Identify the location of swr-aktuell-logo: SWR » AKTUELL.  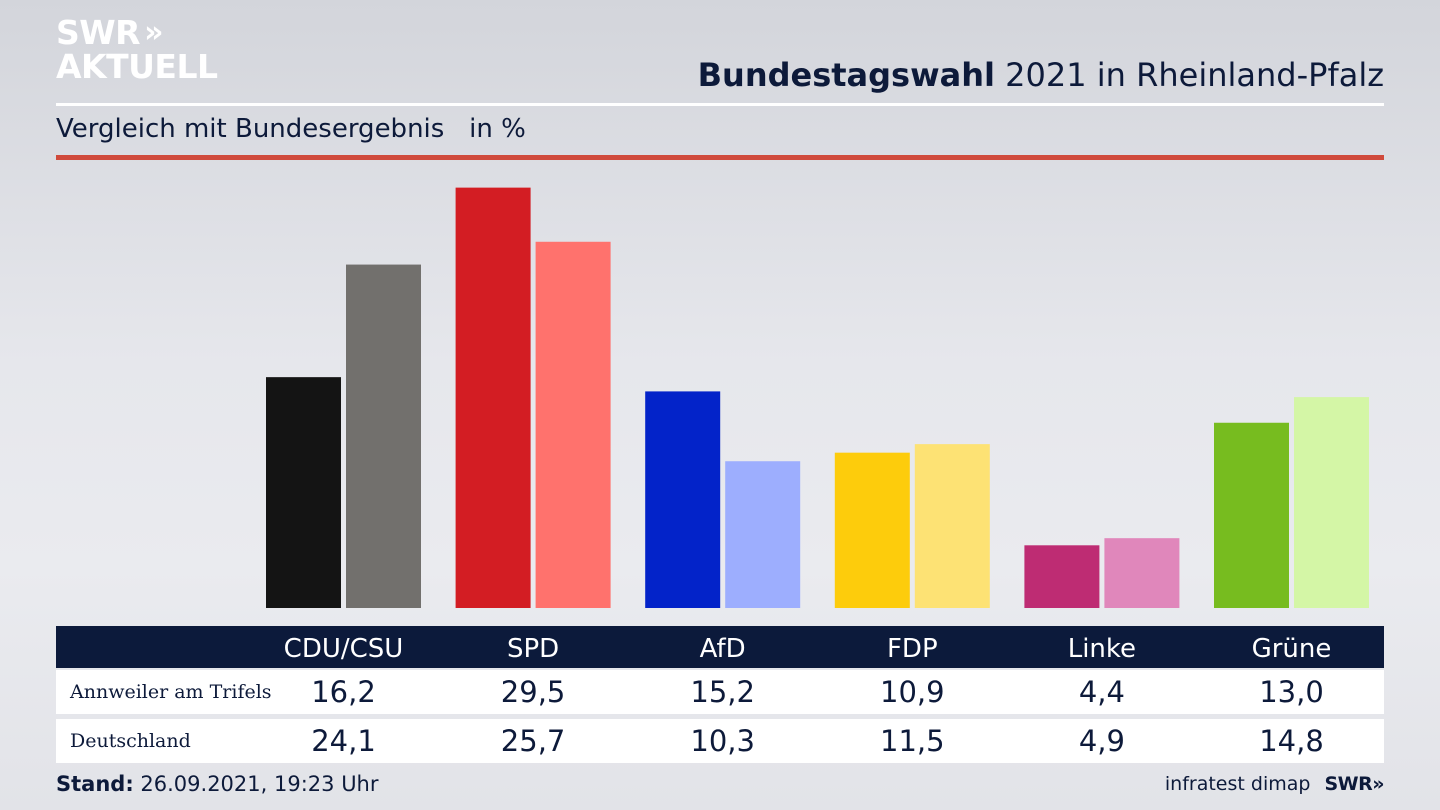
(137, 50).